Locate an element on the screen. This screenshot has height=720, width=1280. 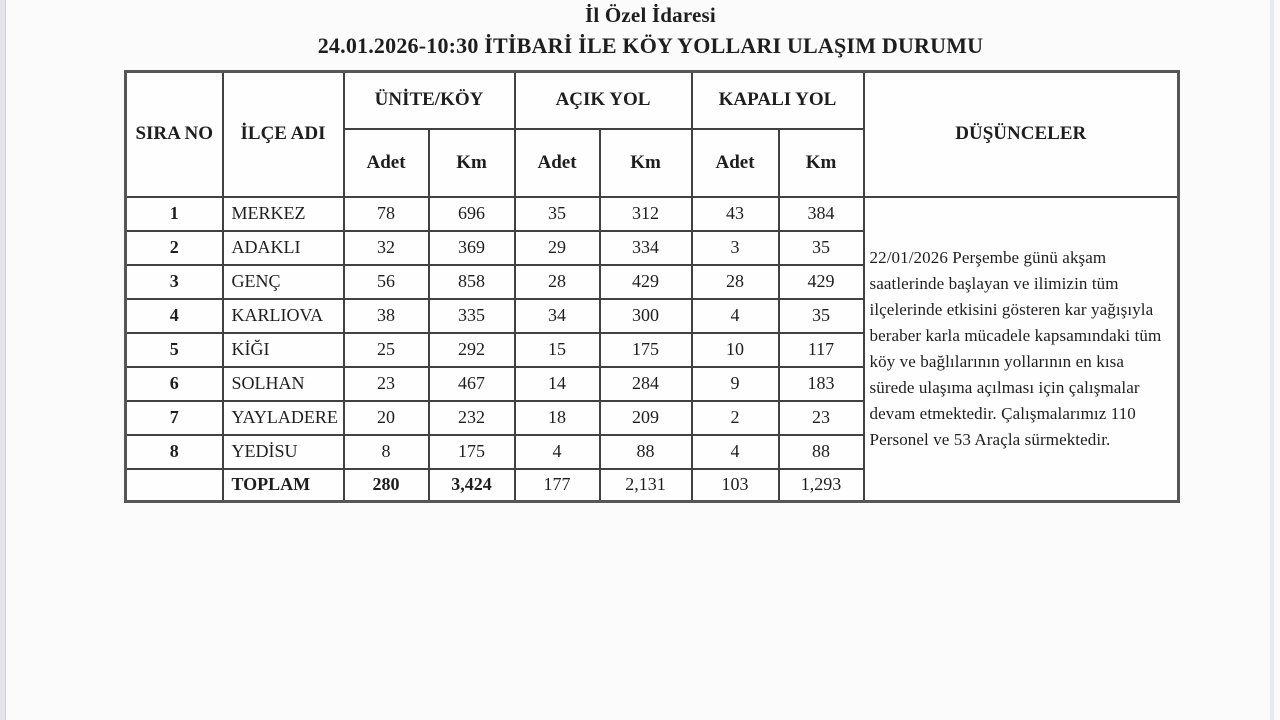
cell-acik-adet: 14 is located at coordinates (557, 383).